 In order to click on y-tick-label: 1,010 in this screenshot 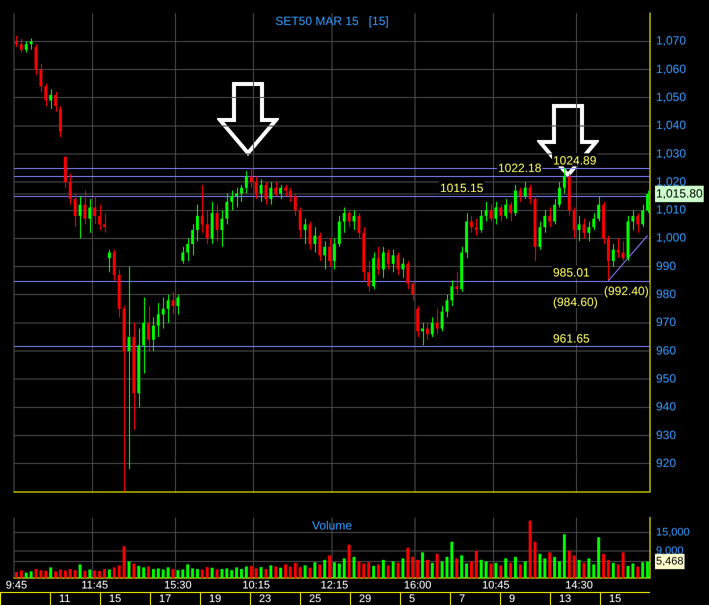, I will do `click(671, 209)`.